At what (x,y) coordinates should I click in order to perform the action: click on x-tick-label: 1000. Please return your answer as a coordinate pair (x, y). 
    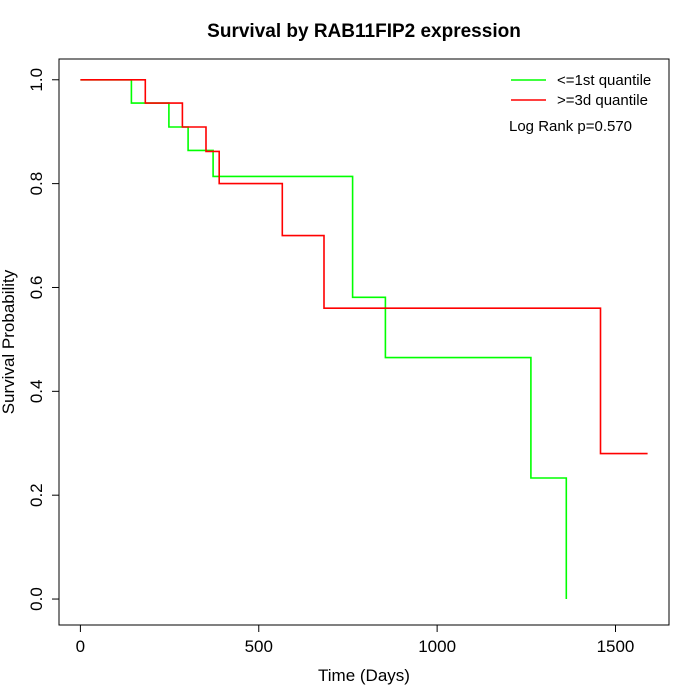
    Looking at the image, I should click on (437, 646).